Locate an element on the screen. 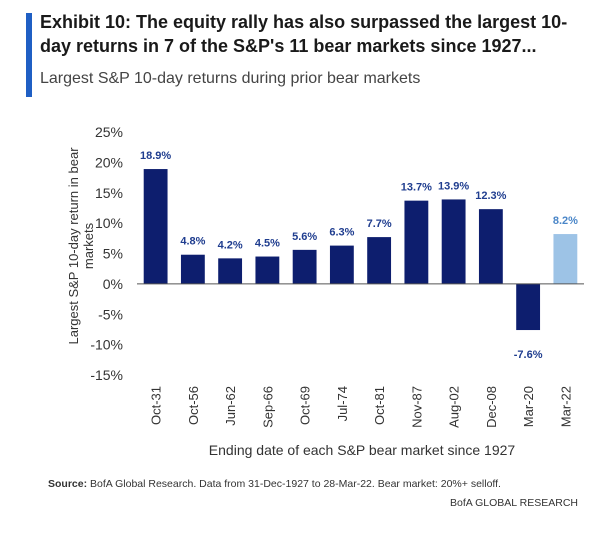 The height and width of the screenshot is (536, 600). x-tick-label: Oct-81 is located at coordinates (379, 405).